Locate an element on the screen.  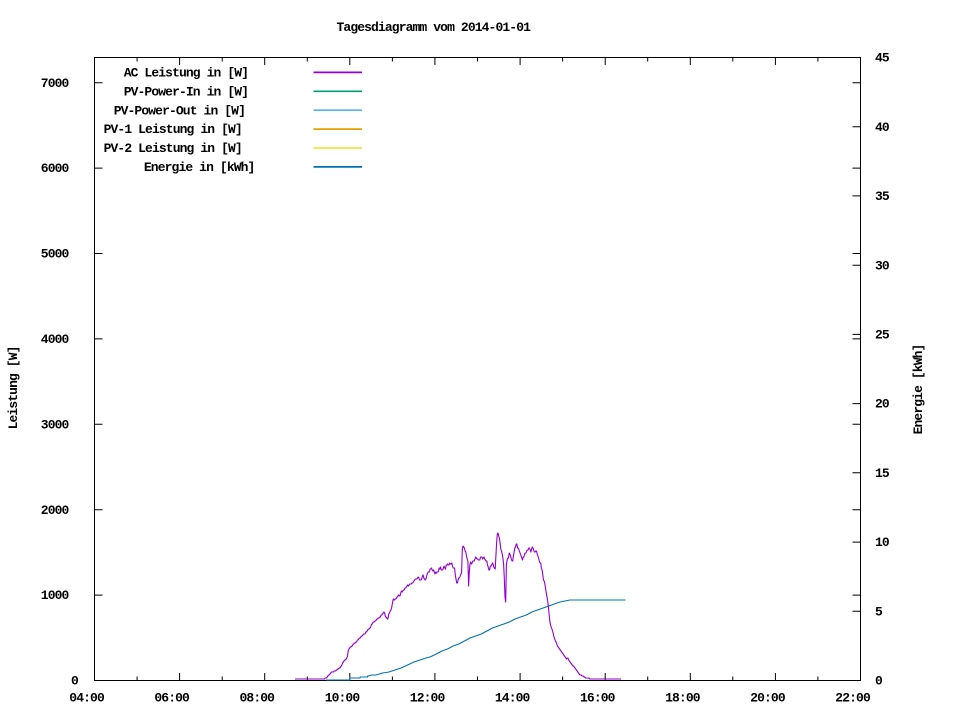
svg-text: 20 is located at coordinates (882, 404).